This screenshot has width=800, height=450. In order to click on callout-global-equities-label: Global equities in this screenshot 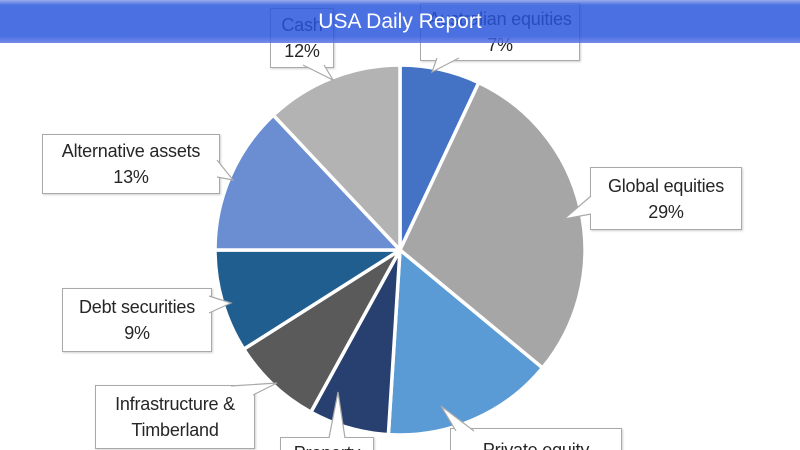, I will do `click(666, 185)`.